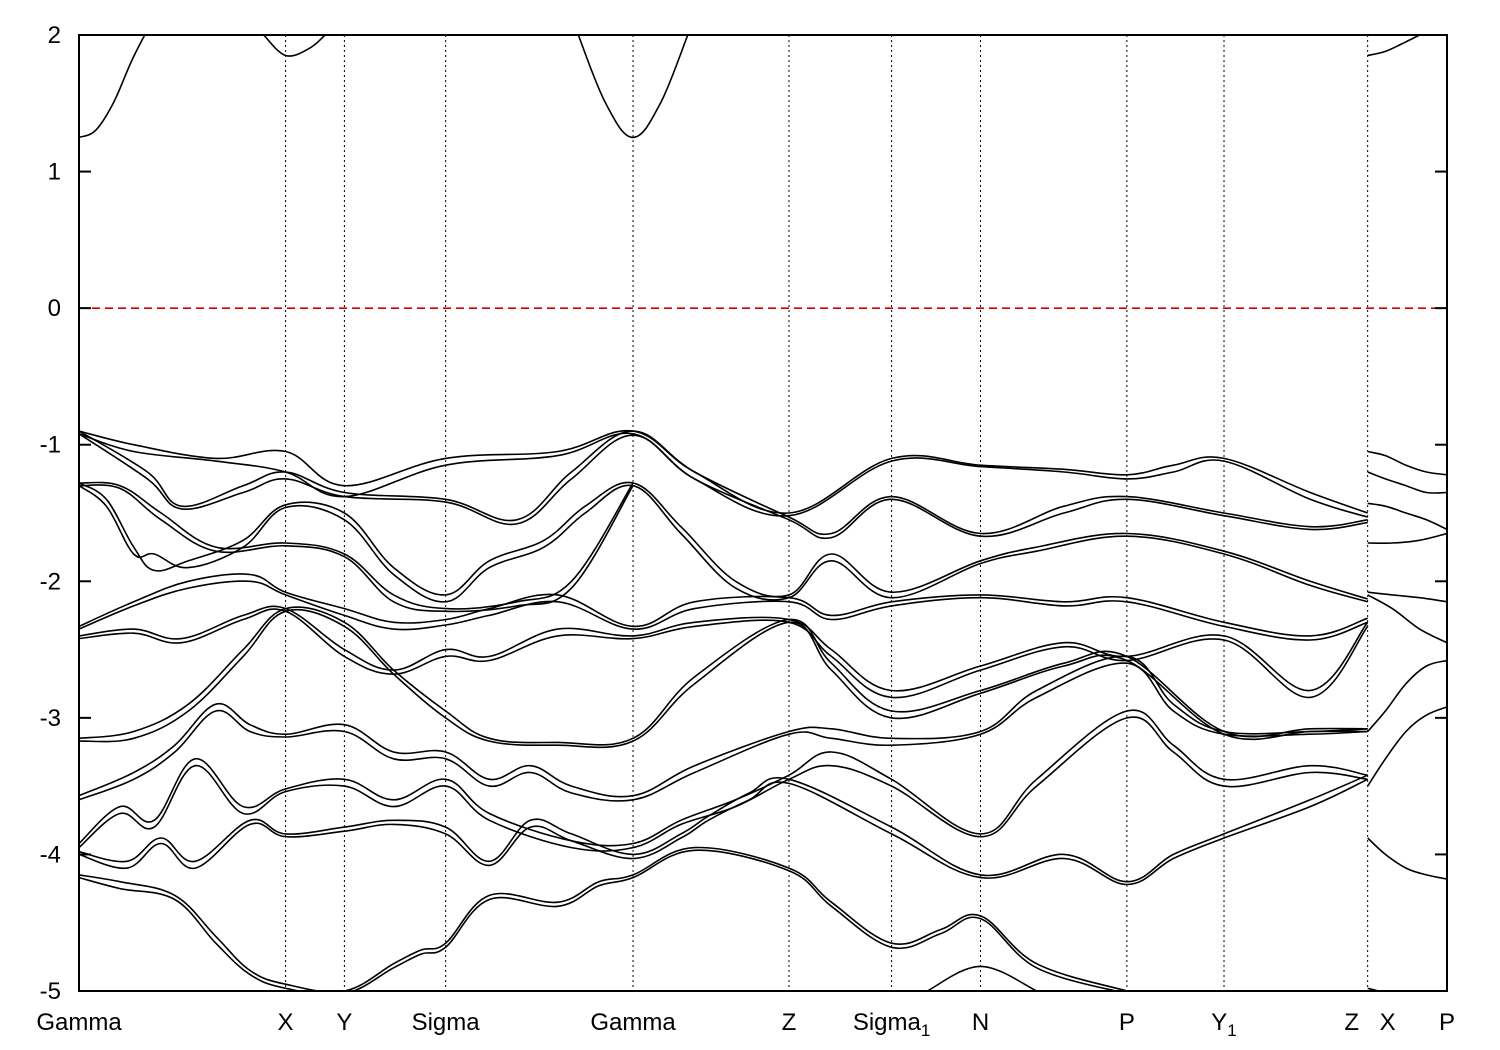  I want to click on y-tick-label: 1, so click(54, 172).